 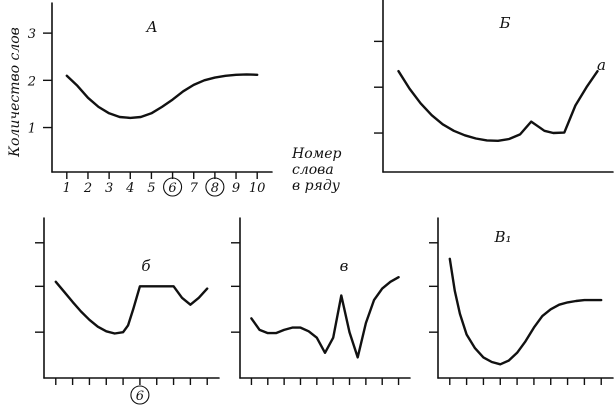 I want to click on y-tick-label: 2, so click(x=31, y=81).